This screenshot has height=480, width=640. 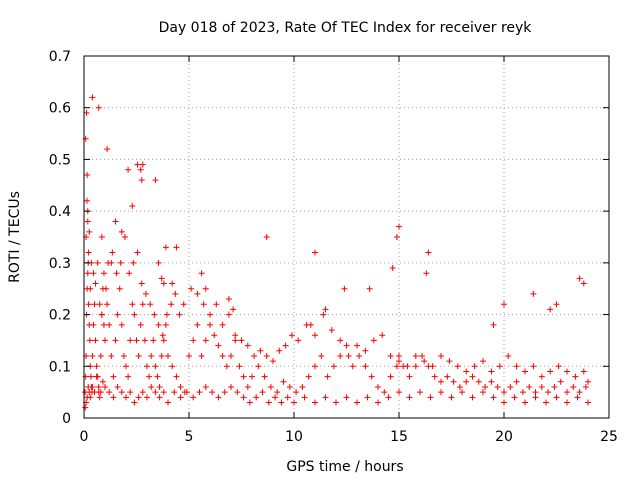 What do you see at coordinates (609, 437) in the screenshot?
I see `x-tick-label: 25` at bounding box center [609, 437].